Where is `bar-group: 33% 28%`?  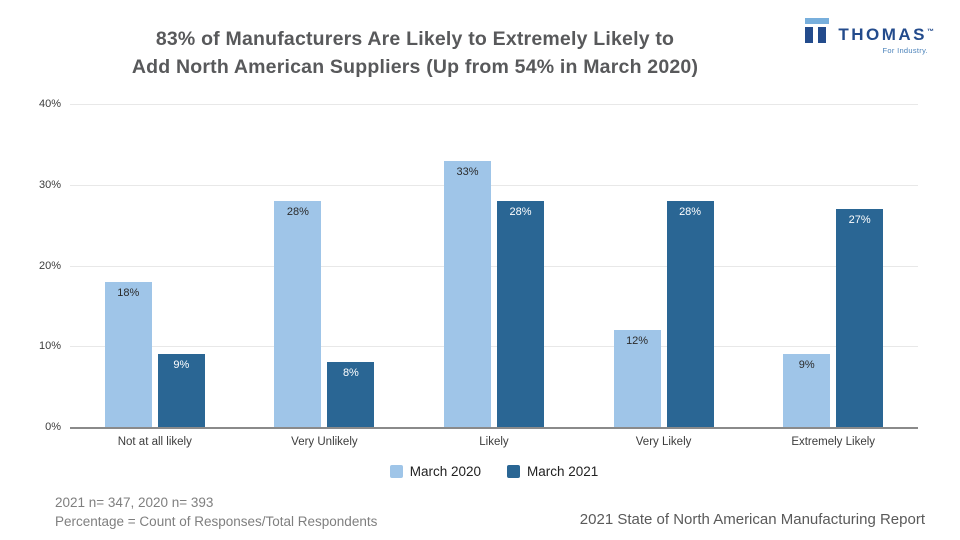
bar-group: 33% 28% is located at coordinates (494, 265).